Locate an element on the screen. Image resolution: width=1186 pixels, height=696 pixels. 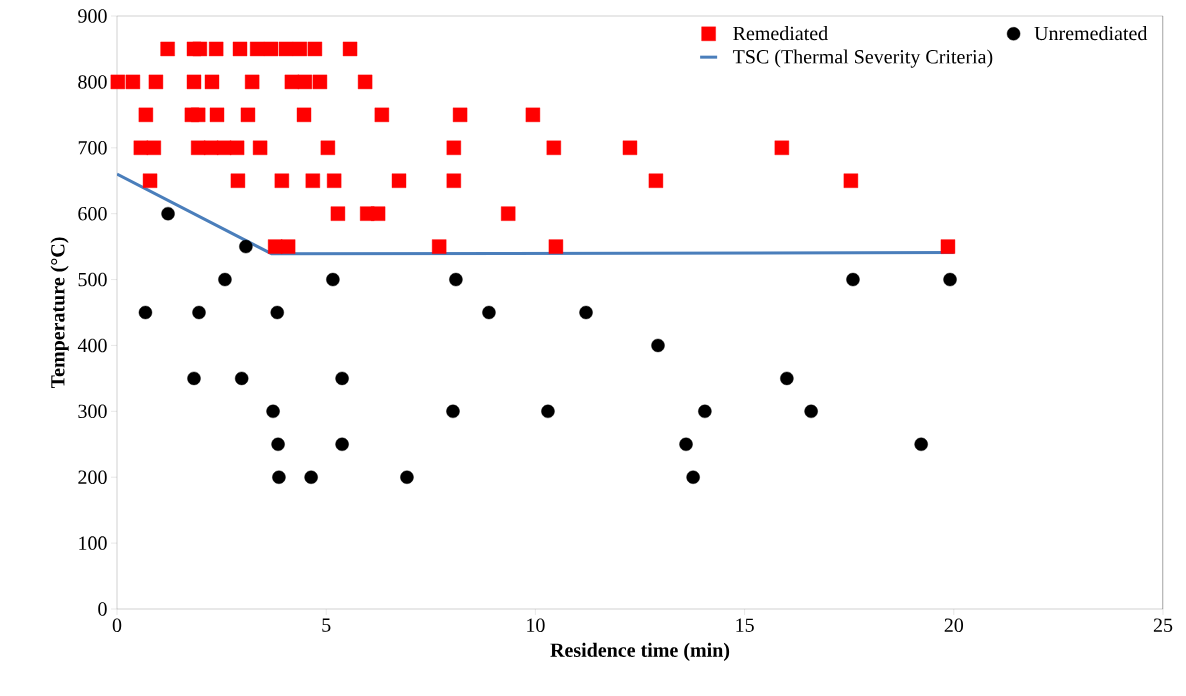
x-axis-title: Residence time (min) is located at coordinates (640, 651).